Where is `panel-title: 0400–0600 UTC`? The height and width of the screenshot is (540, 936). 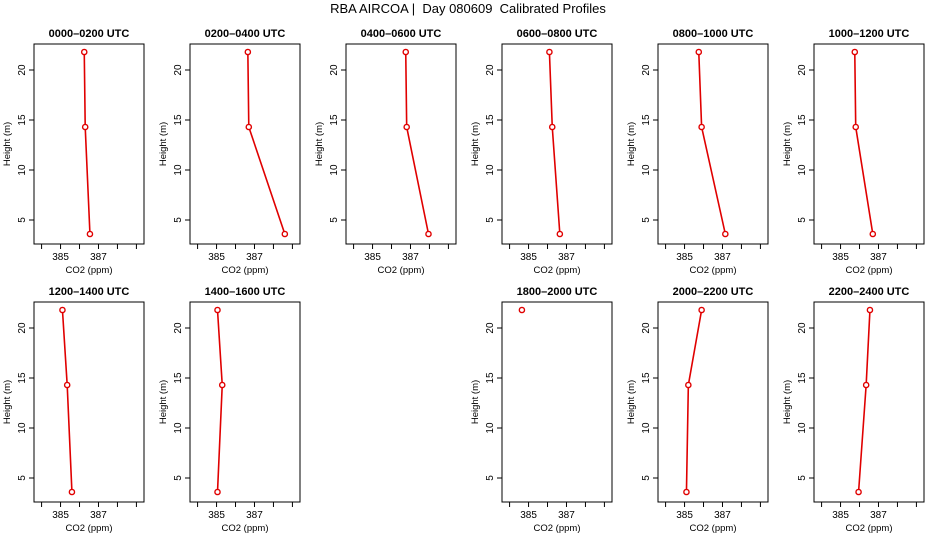
panel-title: 0400–0600 UTC is located at coordinates (401, 34).